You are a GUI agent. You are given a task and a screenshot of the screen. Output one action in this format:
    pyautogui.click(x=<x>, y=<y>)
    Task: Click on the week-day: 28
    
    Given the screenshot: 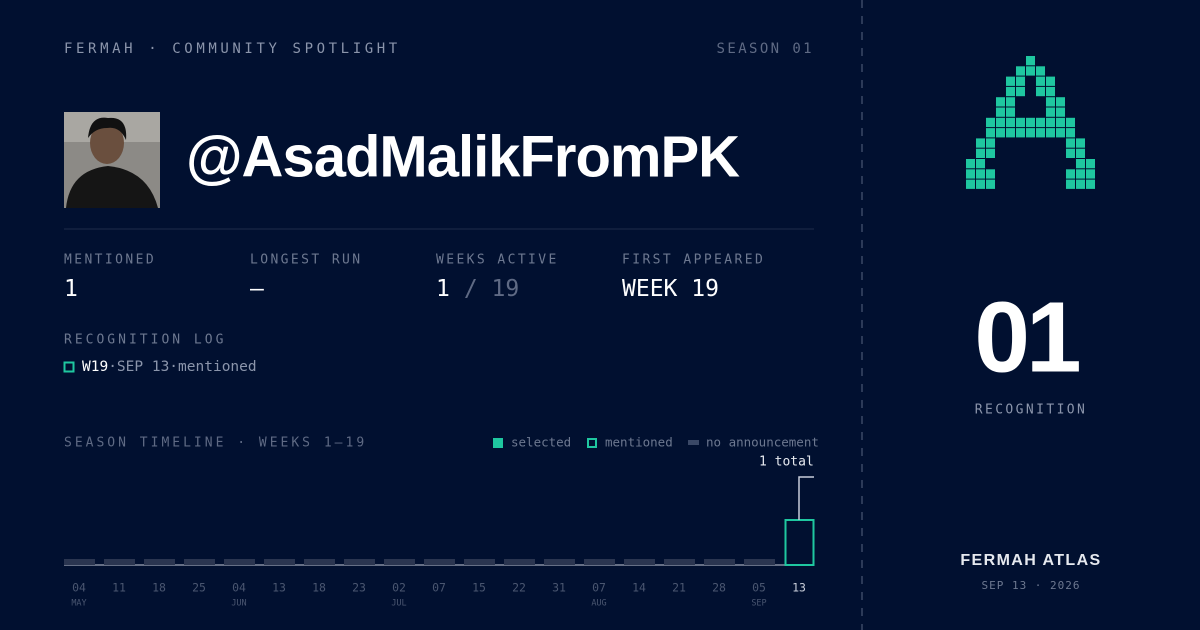 What is the action you would take?
    pyautogui.click(x=719, y=588)
    